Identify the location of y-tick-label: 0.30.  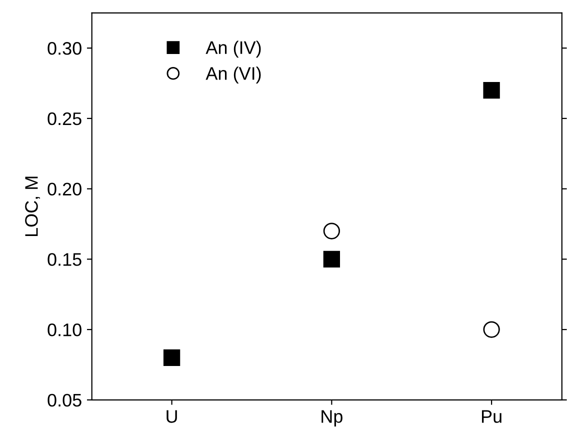
(65, 48).